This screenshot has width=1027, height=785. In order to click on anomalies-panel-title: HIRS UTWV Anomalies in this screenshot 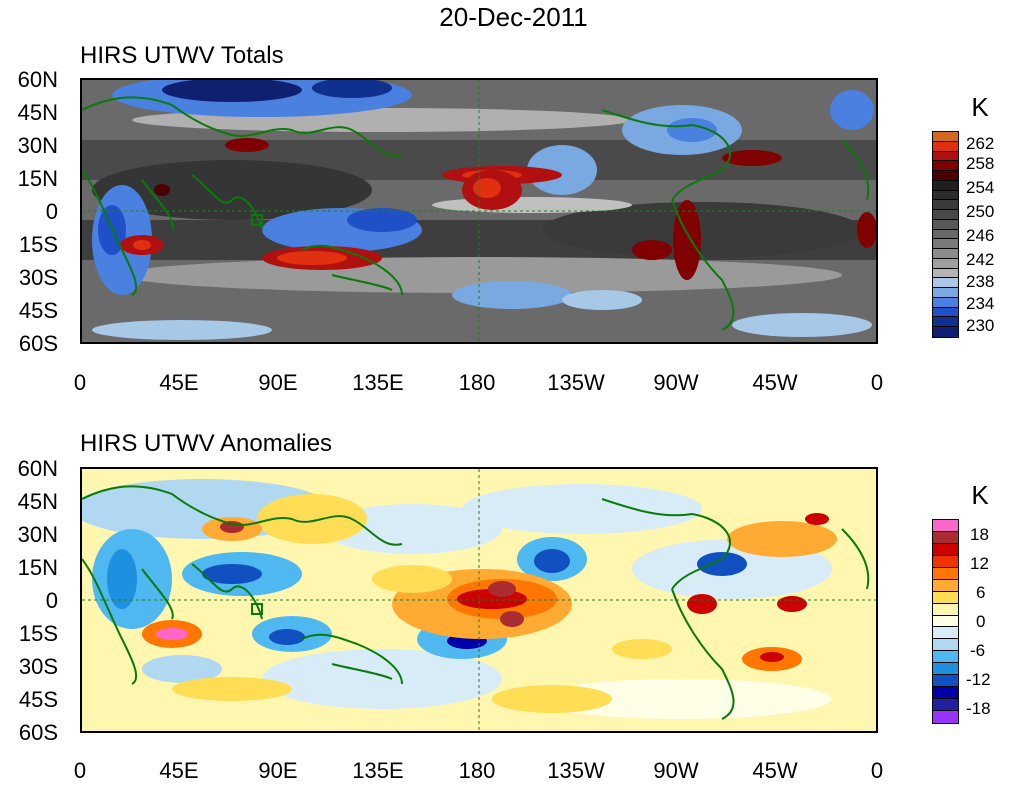, I will do `click(206, 443)`.